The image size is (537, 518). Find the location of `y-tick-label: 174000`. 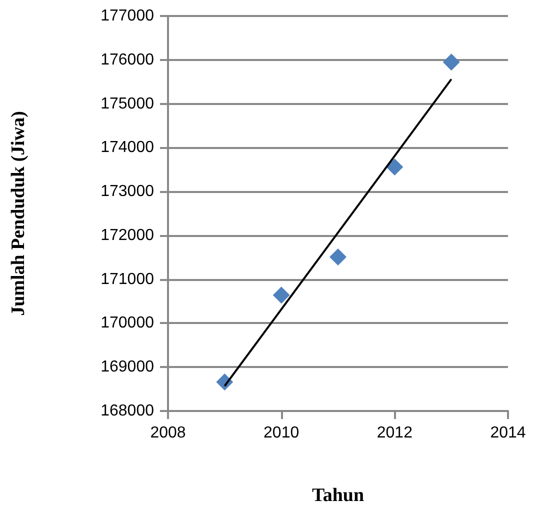

y-tick-label: 174000 is located at coordinates (127, 147).